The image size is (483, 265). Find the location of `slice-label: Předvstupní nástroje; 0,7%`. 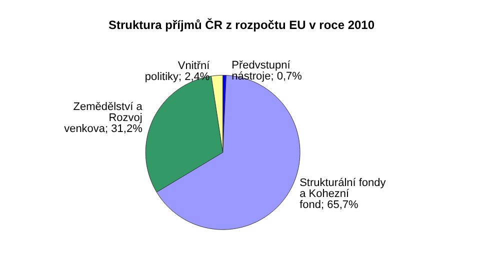

slice-label: Předvstupní nástroje; 0,7% is located at coordinates (267, 71).